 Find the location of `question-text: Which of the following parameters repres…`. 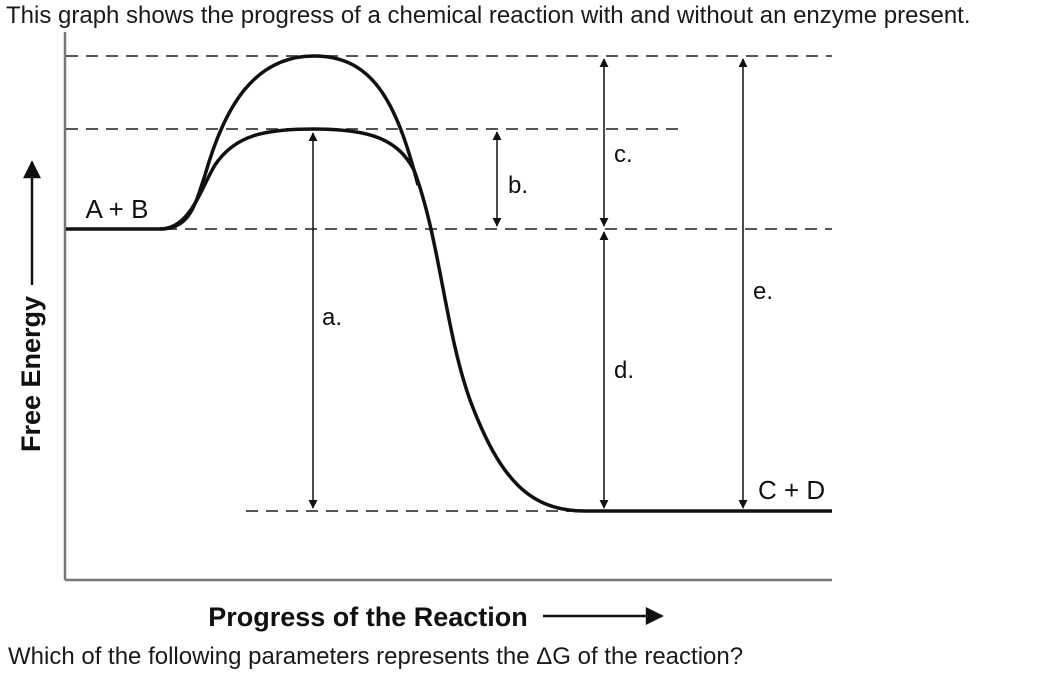

question-text: Which of the following parameters repres… is located at coordinates (376, 656).